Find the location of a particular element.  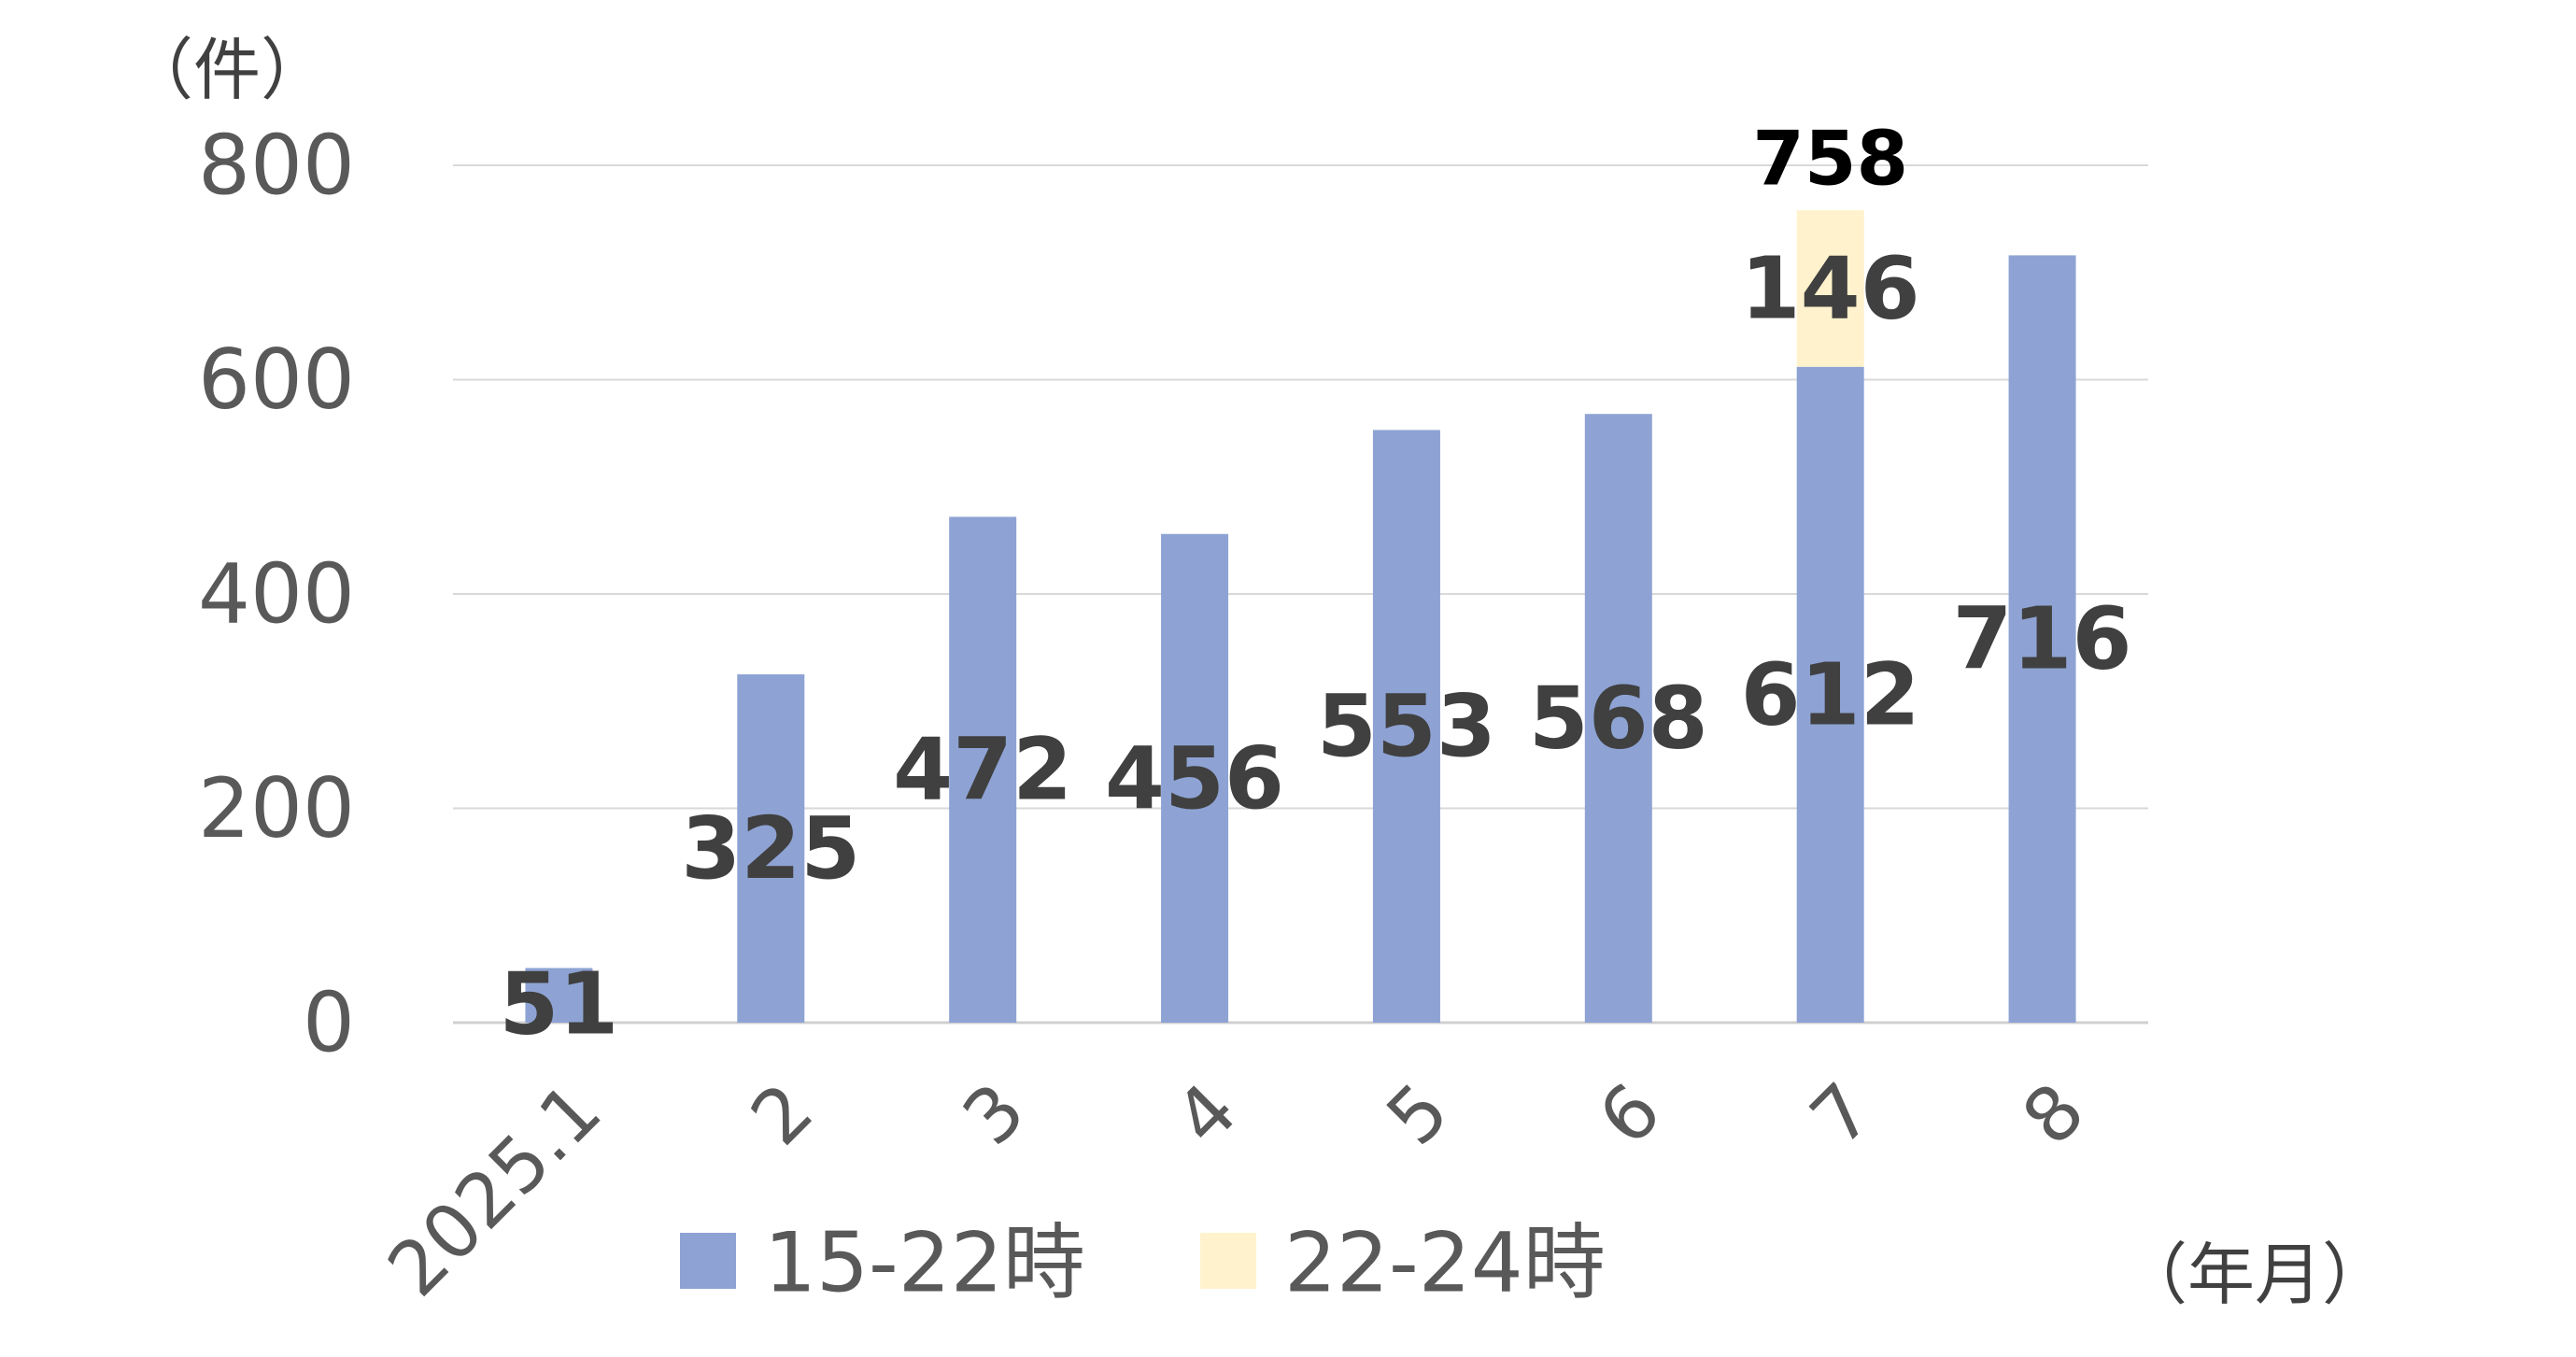

data-label-15-22: 568 is located at coordinates (1618, 719).